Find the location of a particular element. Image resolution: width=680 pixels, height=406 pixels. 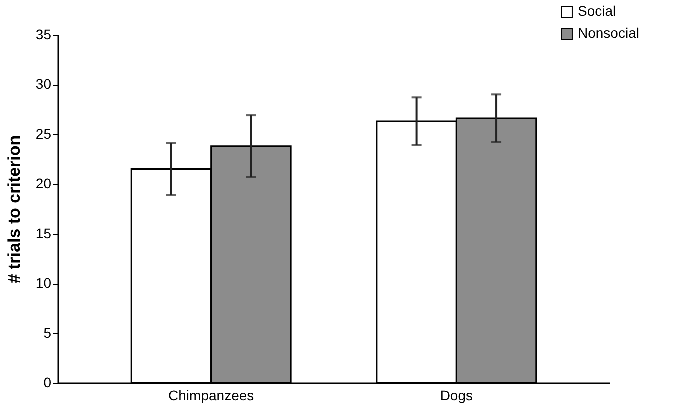

y-tick-label: 30 is located at coordinates (44, 84).